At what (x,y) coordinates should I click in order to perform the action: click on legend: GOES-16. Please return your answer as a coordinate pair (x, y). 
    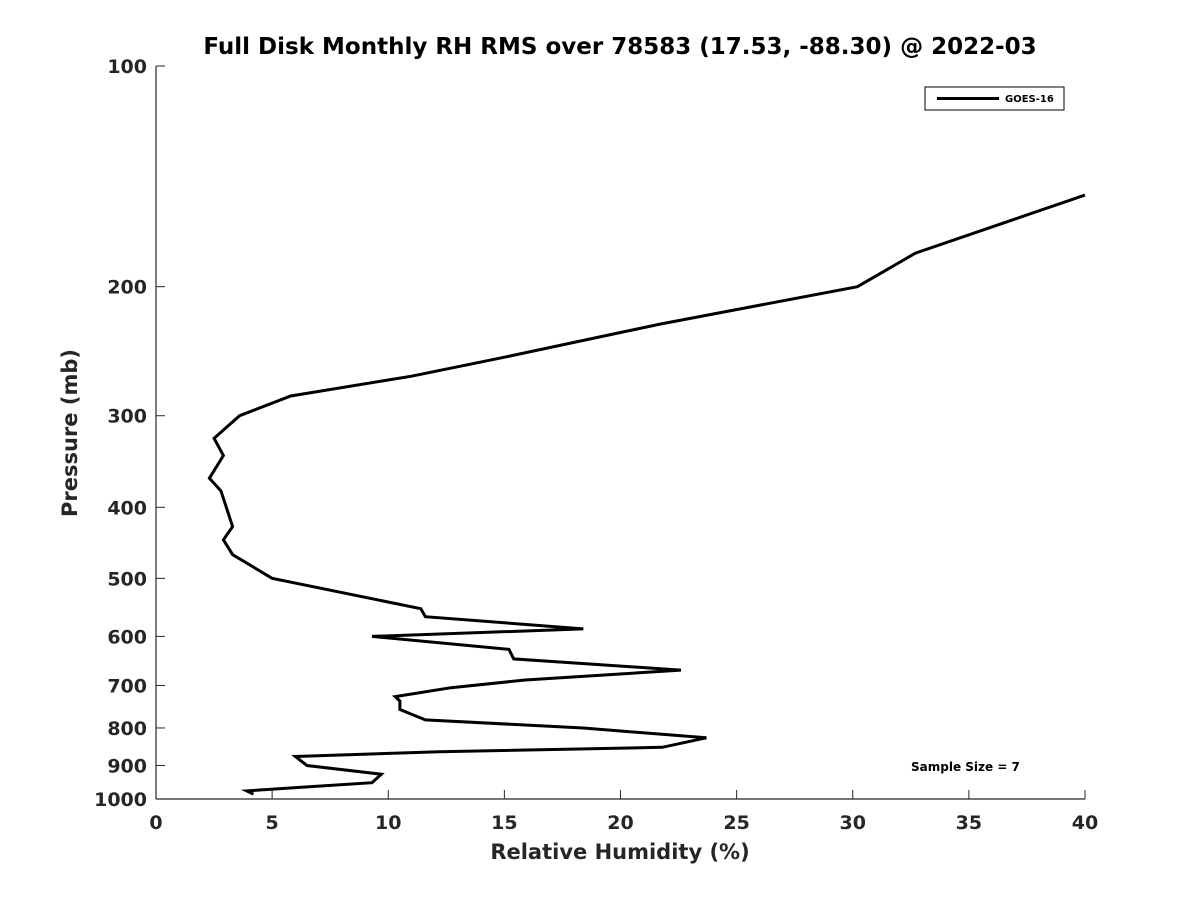
    Looking at the image, I should click on (994, 98).